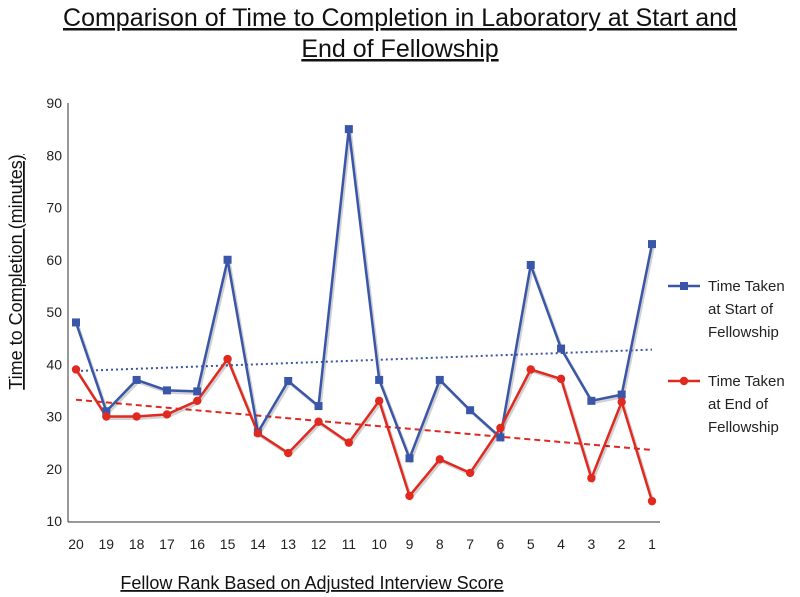  Describe the element at coordinates (561, 544) in the screenshot. I see `x-tick-label: 4` at that location.